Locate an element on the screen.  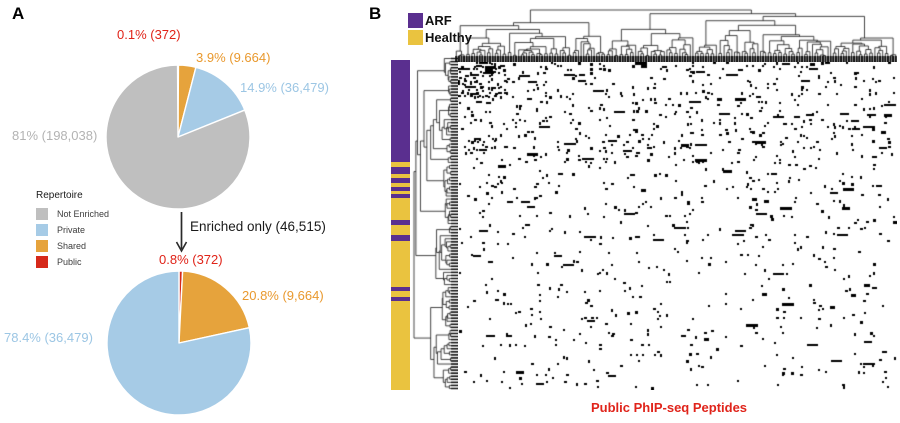
healthy-swatch-icon is located at coordinates (415, 37).